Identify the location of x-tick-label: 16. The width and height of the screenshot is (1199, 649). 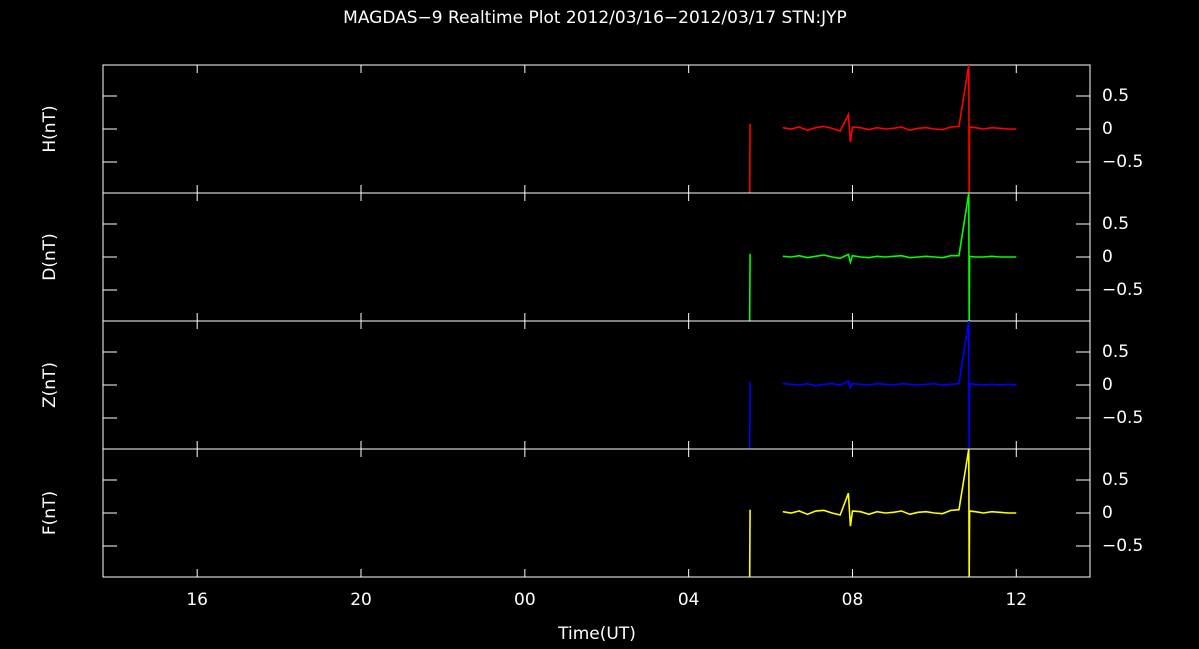
(197, 600).